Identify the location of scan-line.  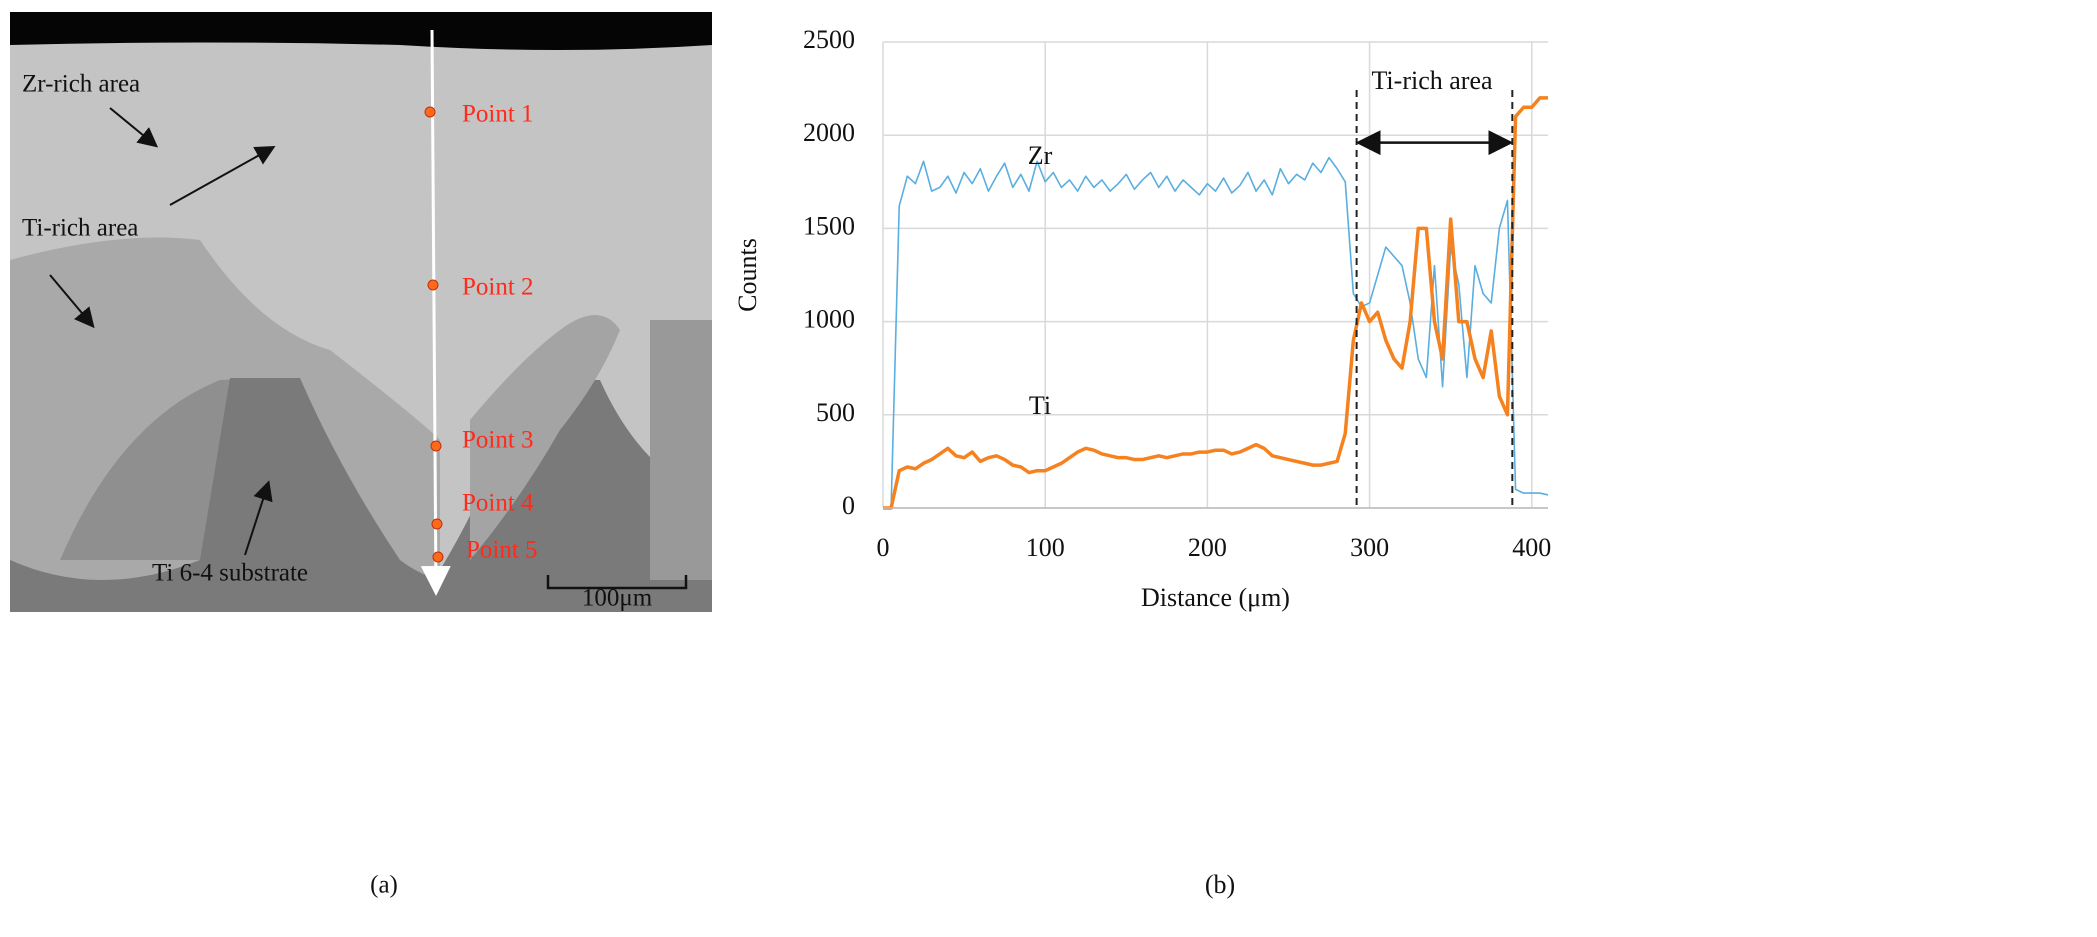
(435, 312).